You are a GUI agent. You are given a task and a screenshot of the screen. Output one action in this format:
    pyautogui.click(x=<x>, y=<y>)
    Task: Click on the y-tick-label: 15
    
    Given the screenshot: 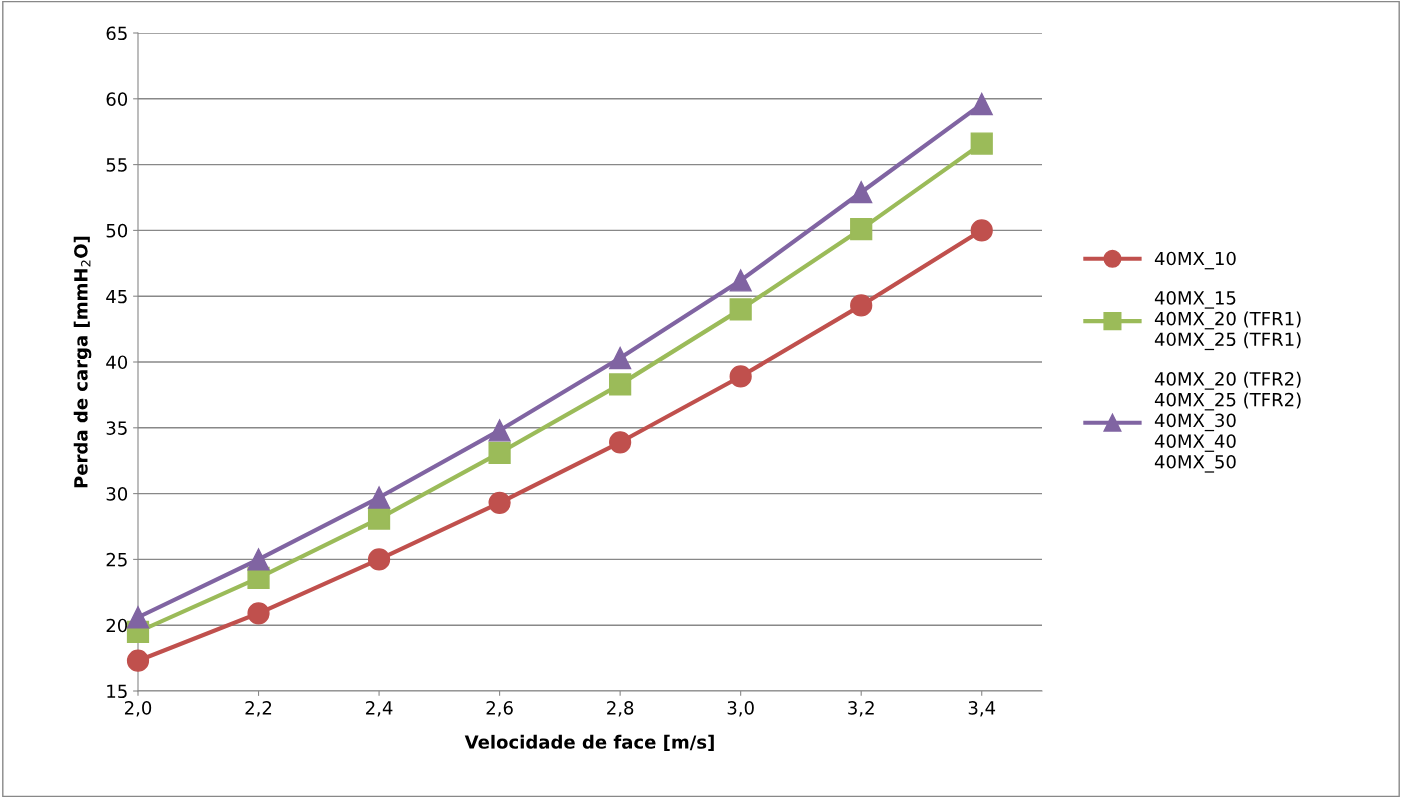 What is the action you would take?
    pyautogui.click(x=117, y=691)
    